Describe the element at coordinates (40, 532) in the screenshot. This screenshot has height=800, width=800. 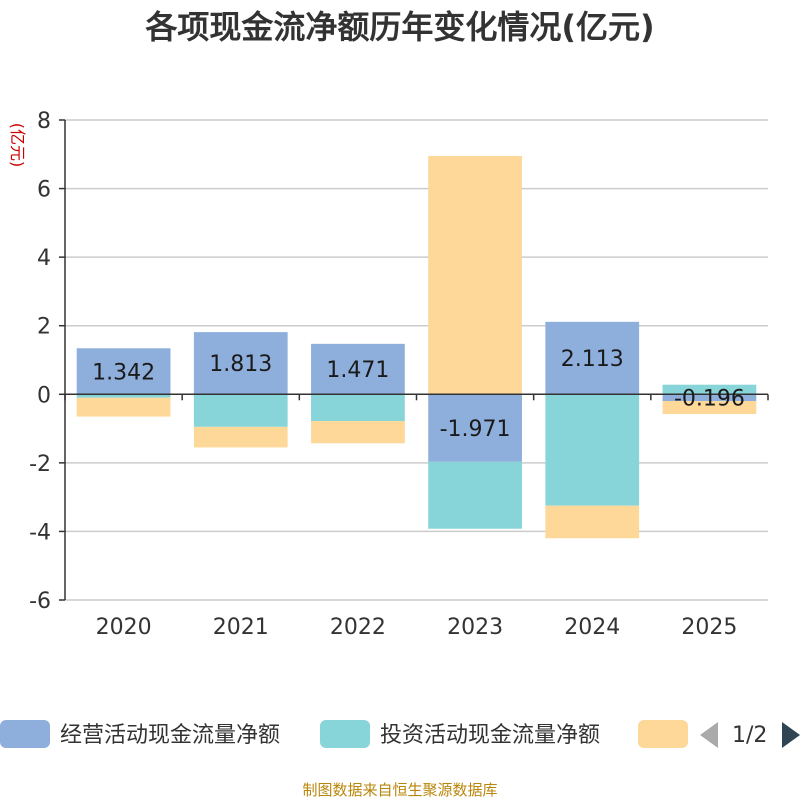
I see `y-tick-label: -4` at that location.